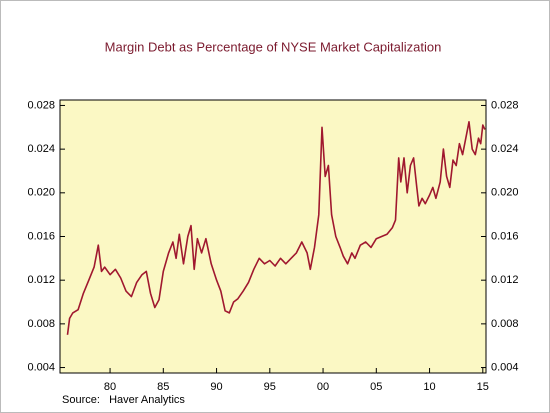 The image size is (550, 413). What do you see at coordinates (505, 193) in the screenshot?
I see `y2-tick-label: 0.020` at bounding box center [505, 193].